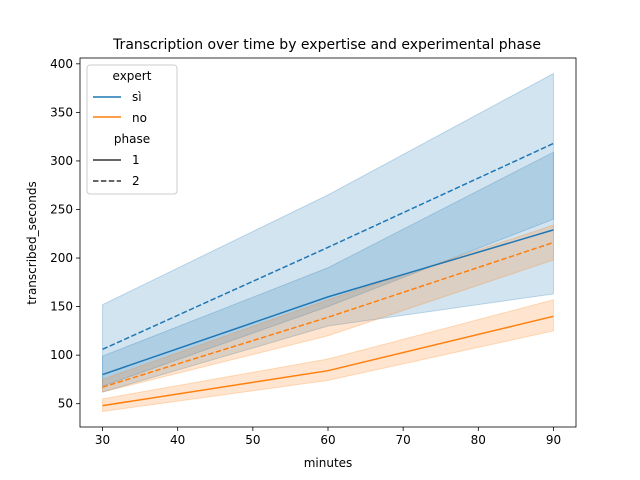 Image resolution: width=640 pixels, height=480 pixels. What do you see at coordinates (478, 440) in the screenshot?
I see `x-tick-label: 80` at bounding box center [478, 440].